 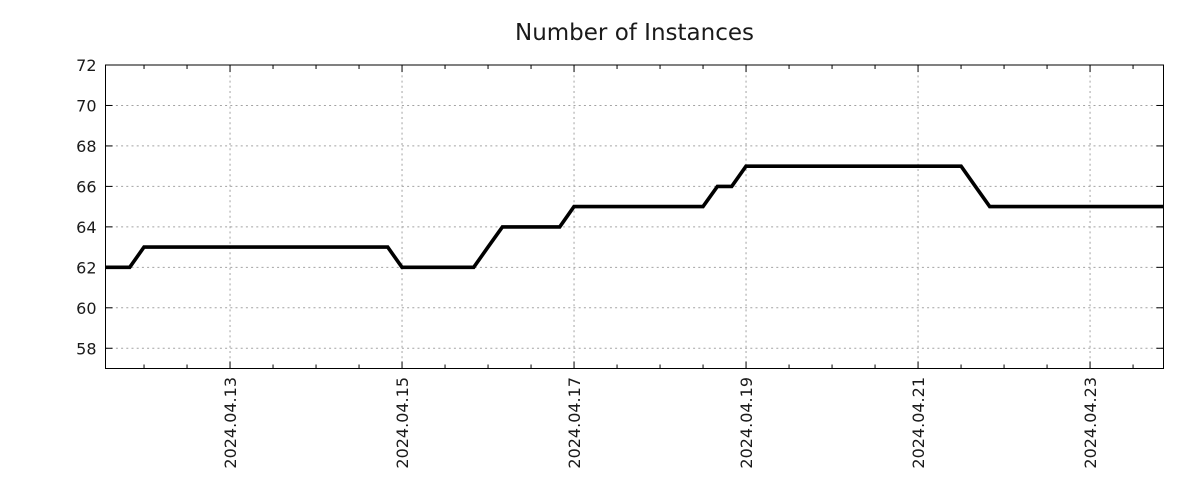 What do you see at coordinates (634, 33) in the screenshot?
I see `chart-title: Number of Instances` at bounding box center [634, 33].